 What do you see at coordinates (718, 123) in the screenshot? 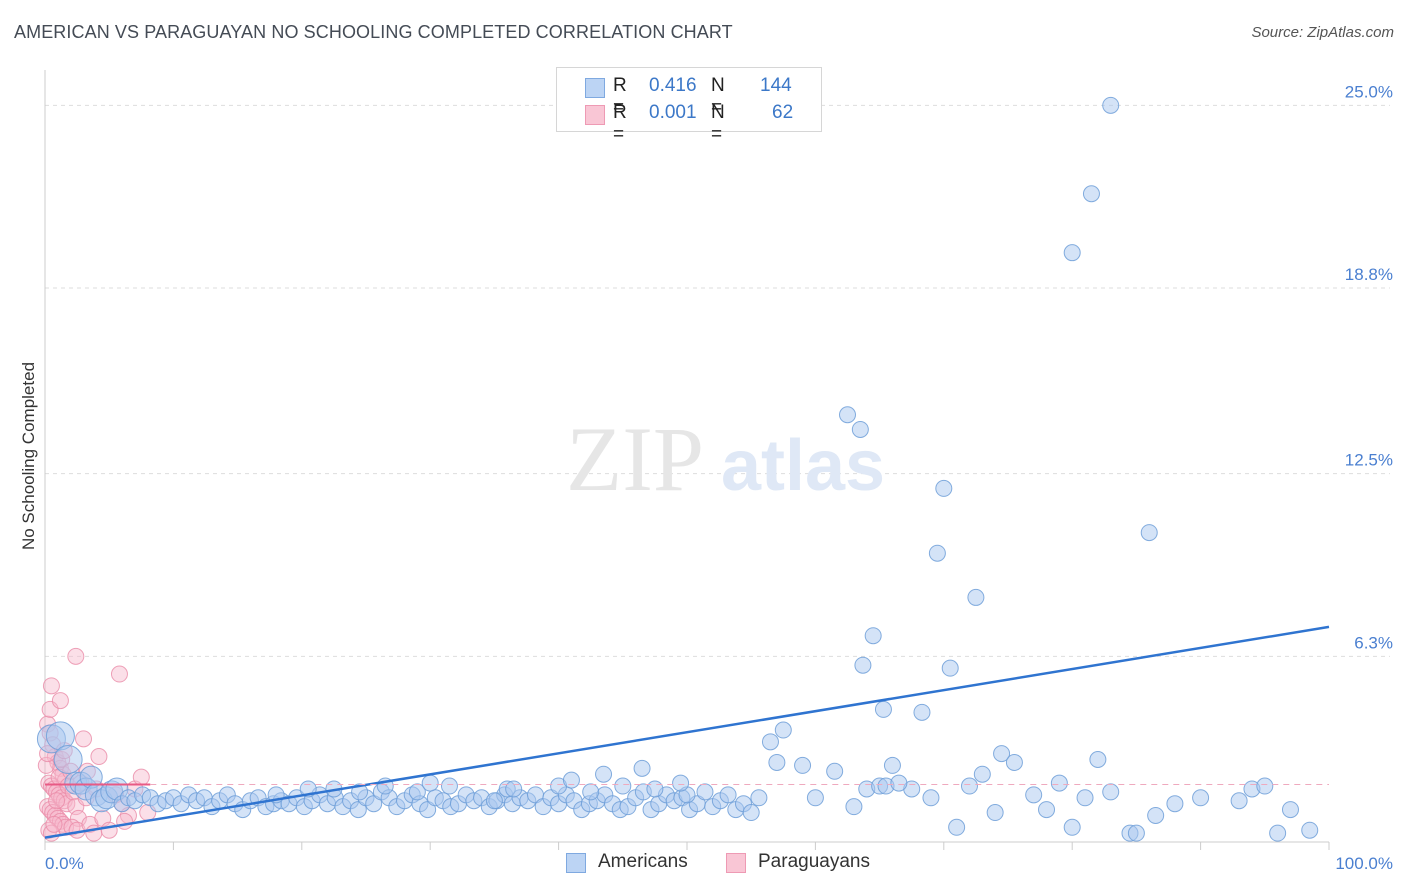
I see `paraguayans-n-label: N =` at bounding box center [718, 123].